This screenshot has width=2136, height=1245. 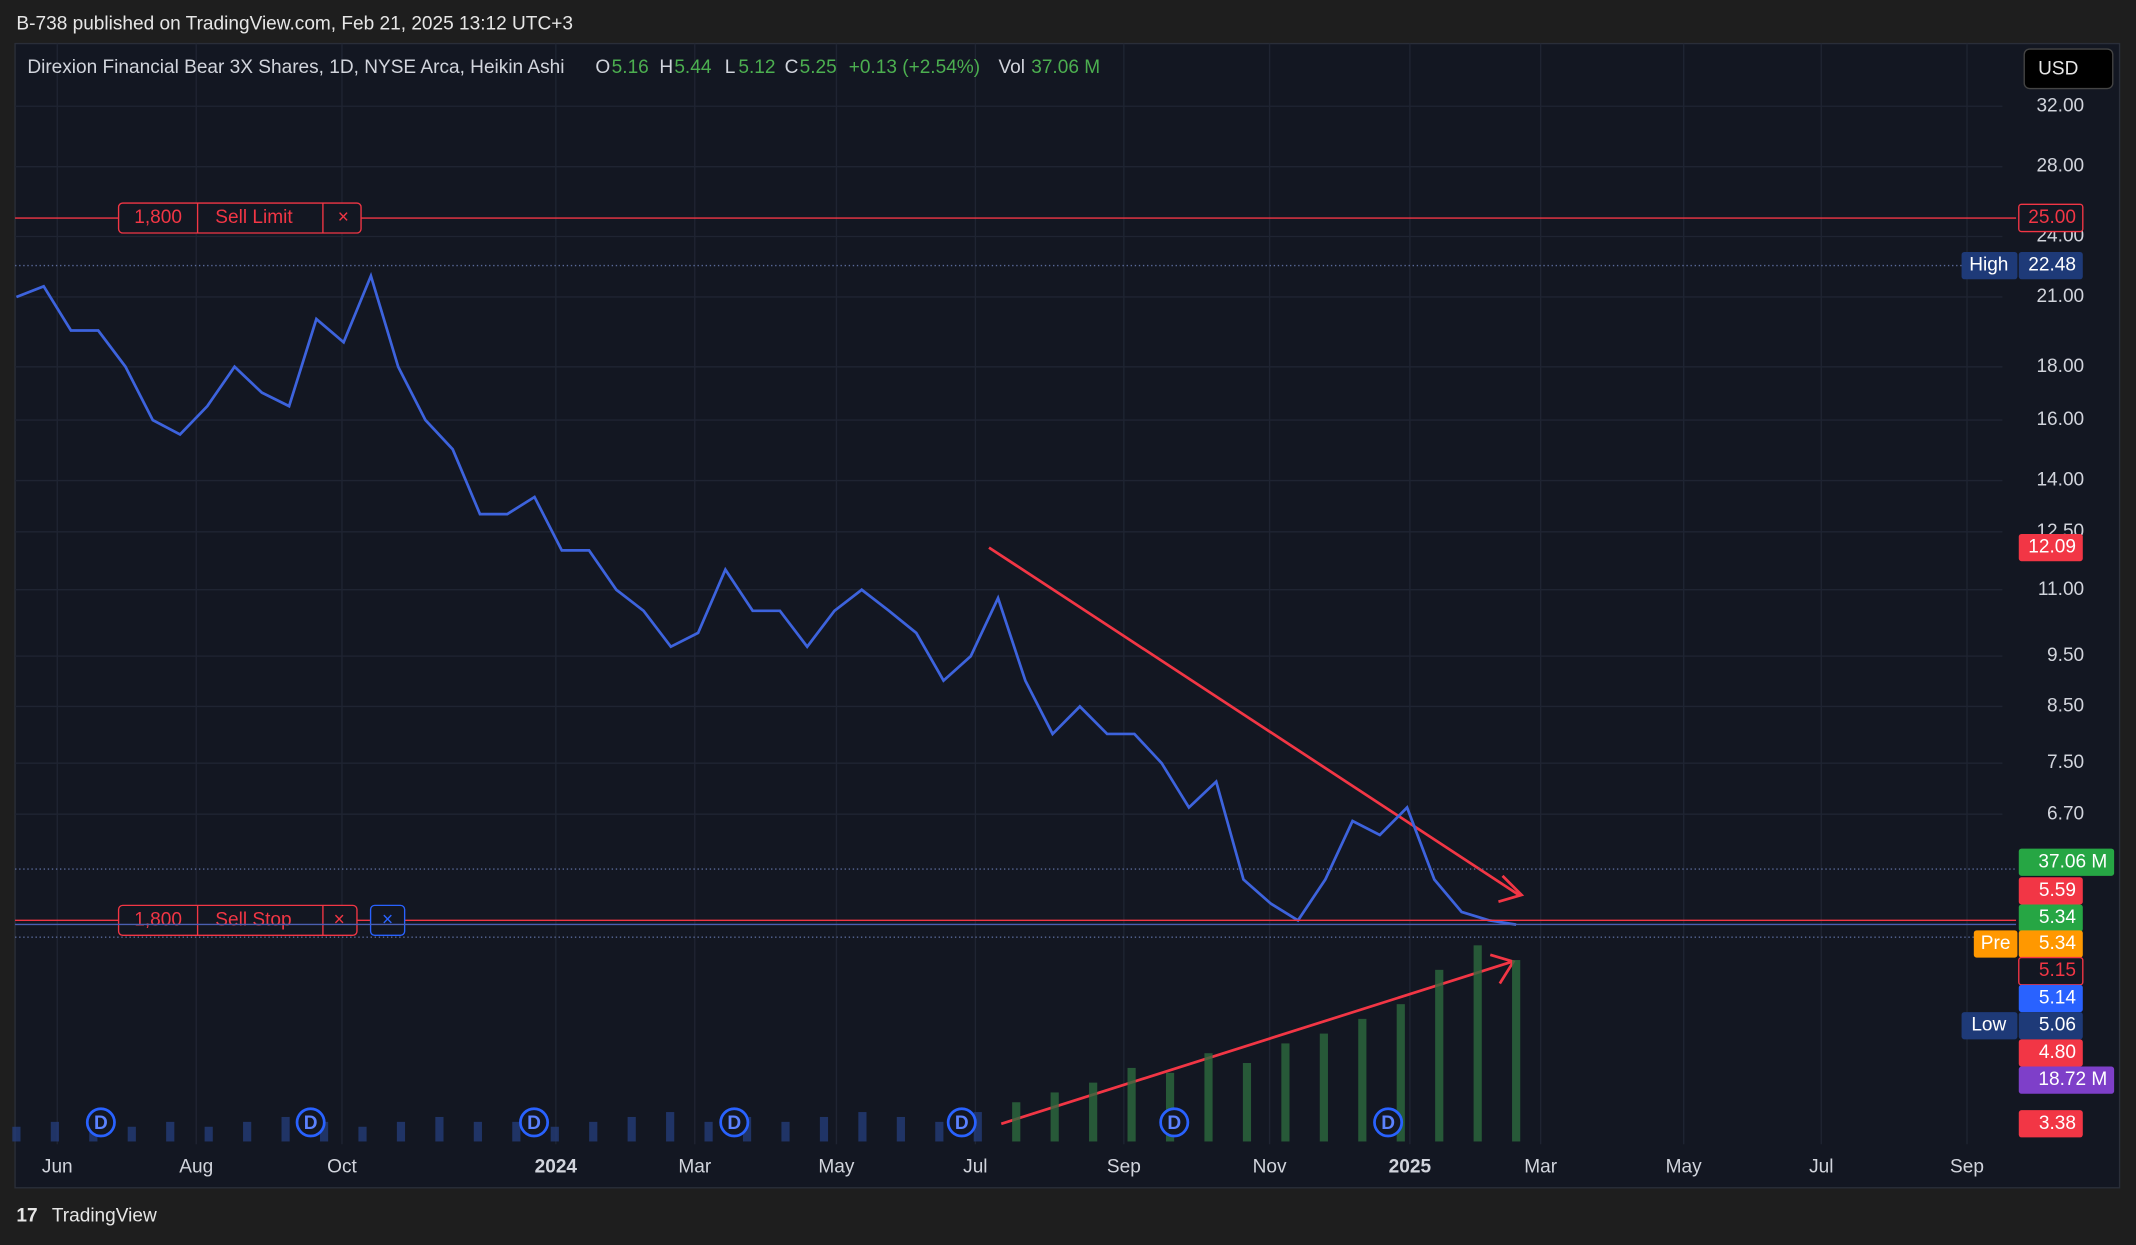 I want to click on price-tick-label: 18.00, so click(x=2060, y=366).